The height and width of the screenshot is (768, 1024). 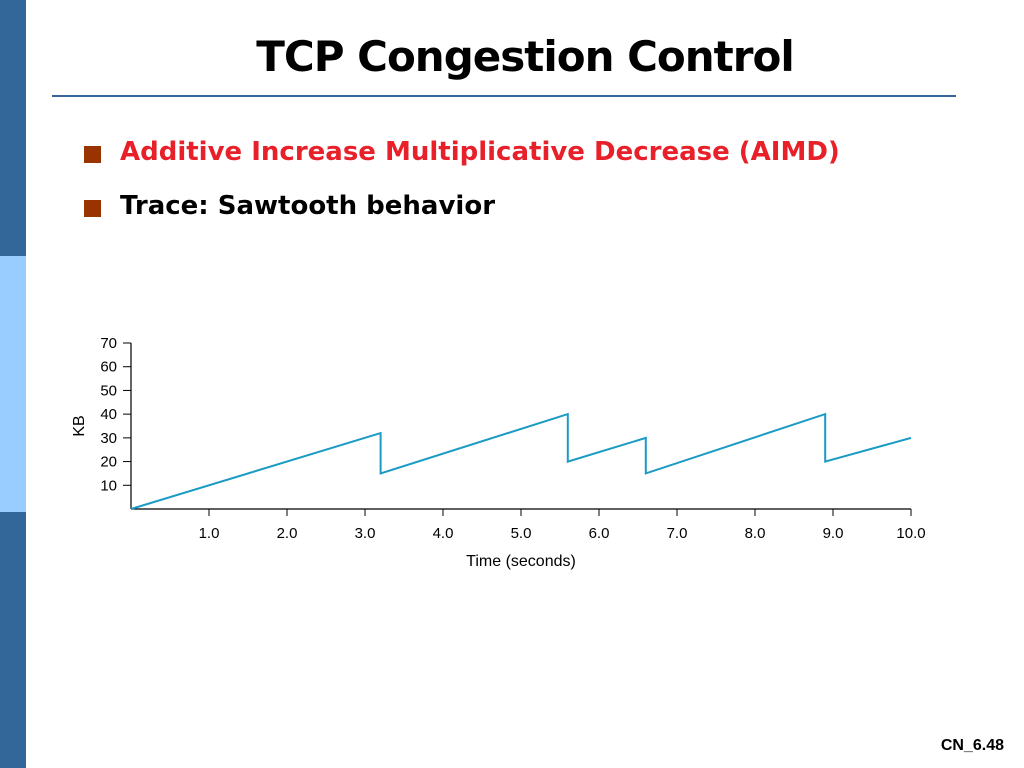 What do you see at coordinates (677, 533) in the screenshot?
I see `x-tick-label: 7.0` at bounding box center [677, 533].